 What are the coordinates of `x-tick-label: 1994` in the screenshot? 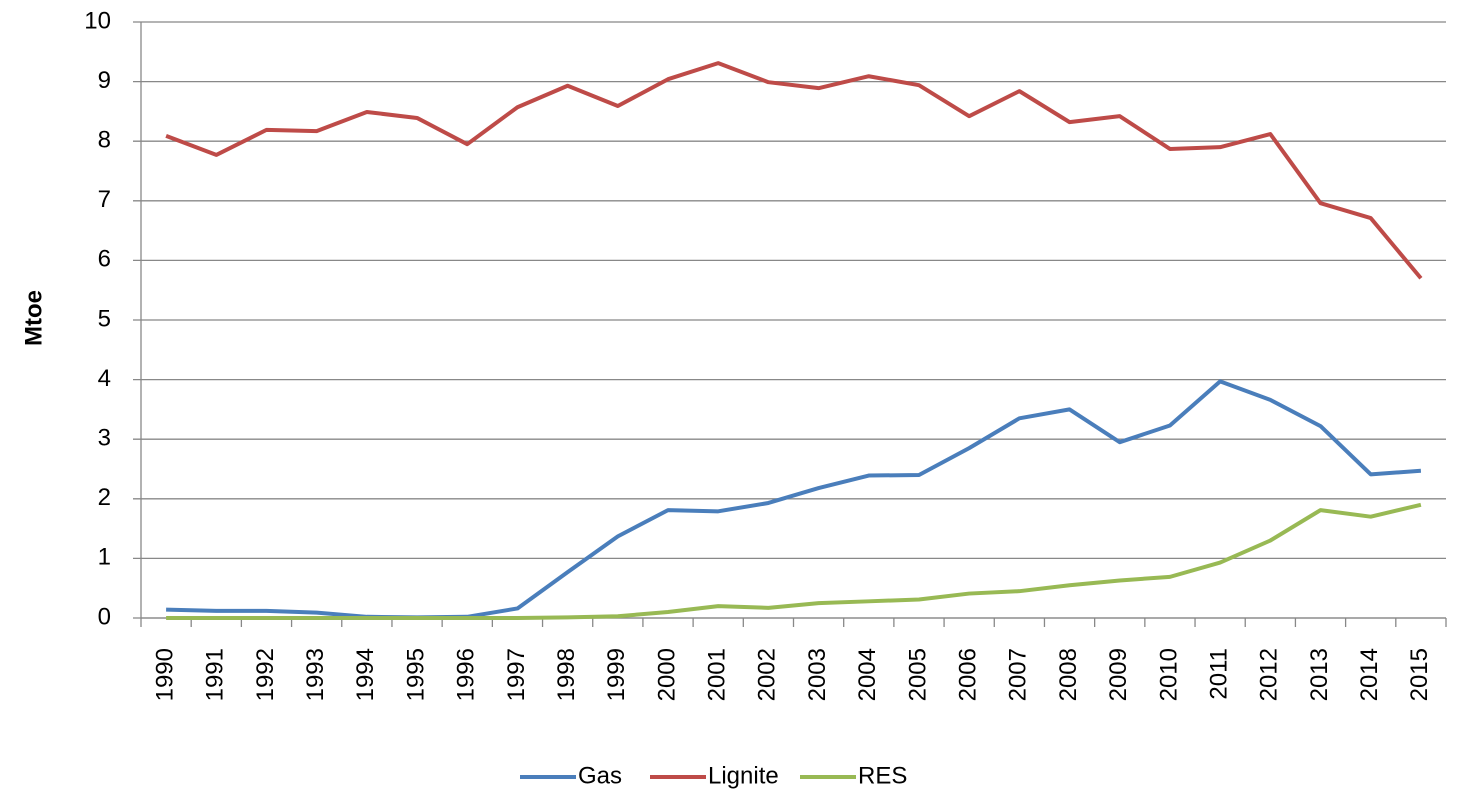 It's located at (365, 674).